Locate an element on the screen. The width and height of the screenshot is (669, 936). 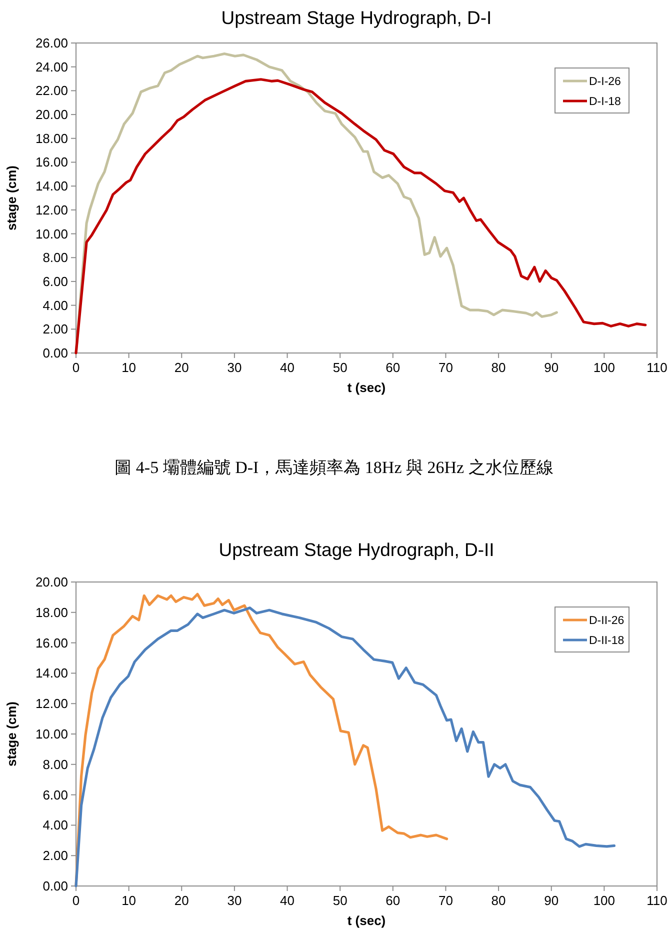
chart-title: Upstream Stage Hydrograph, D-II is located at coordinates (356, 549).